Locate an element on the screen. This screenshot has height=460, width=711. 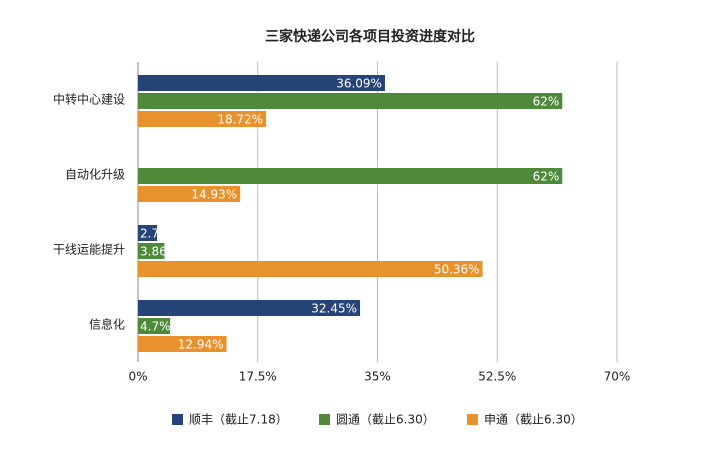
value-label: 4.7% is located at coordinates (155, 327).